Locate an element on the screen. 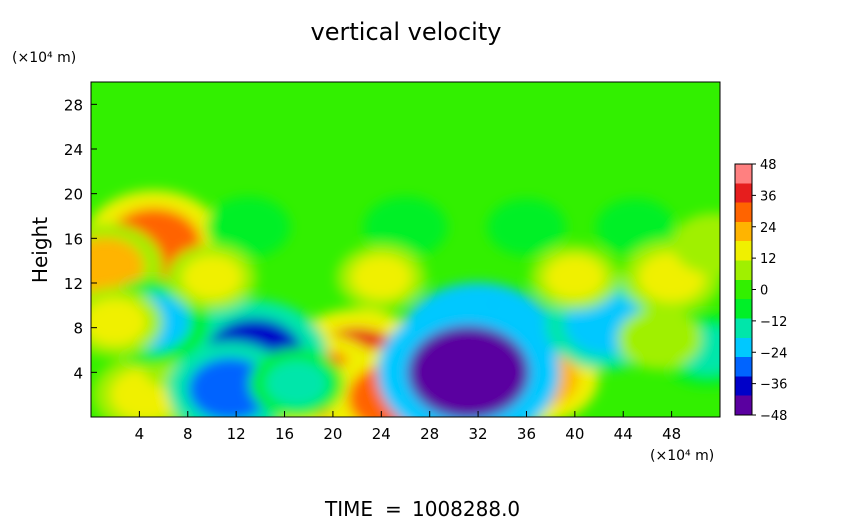  x-tick-label: 48 is located at coordinates (671, 434).